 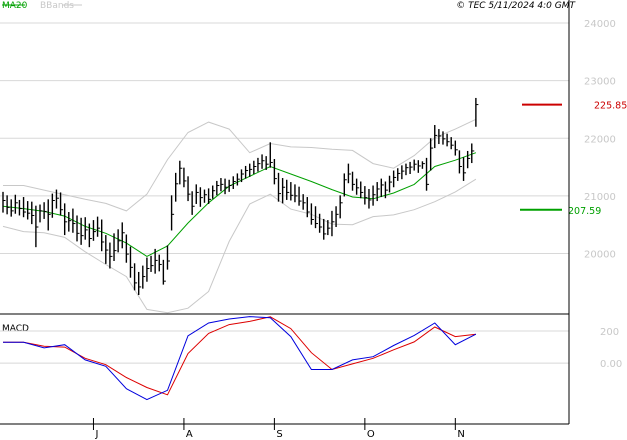 What do you see at coordinates (611, 364) in the screenshot?
I see `macd-tick-label: 0.00` at bounding box center [611, 364].